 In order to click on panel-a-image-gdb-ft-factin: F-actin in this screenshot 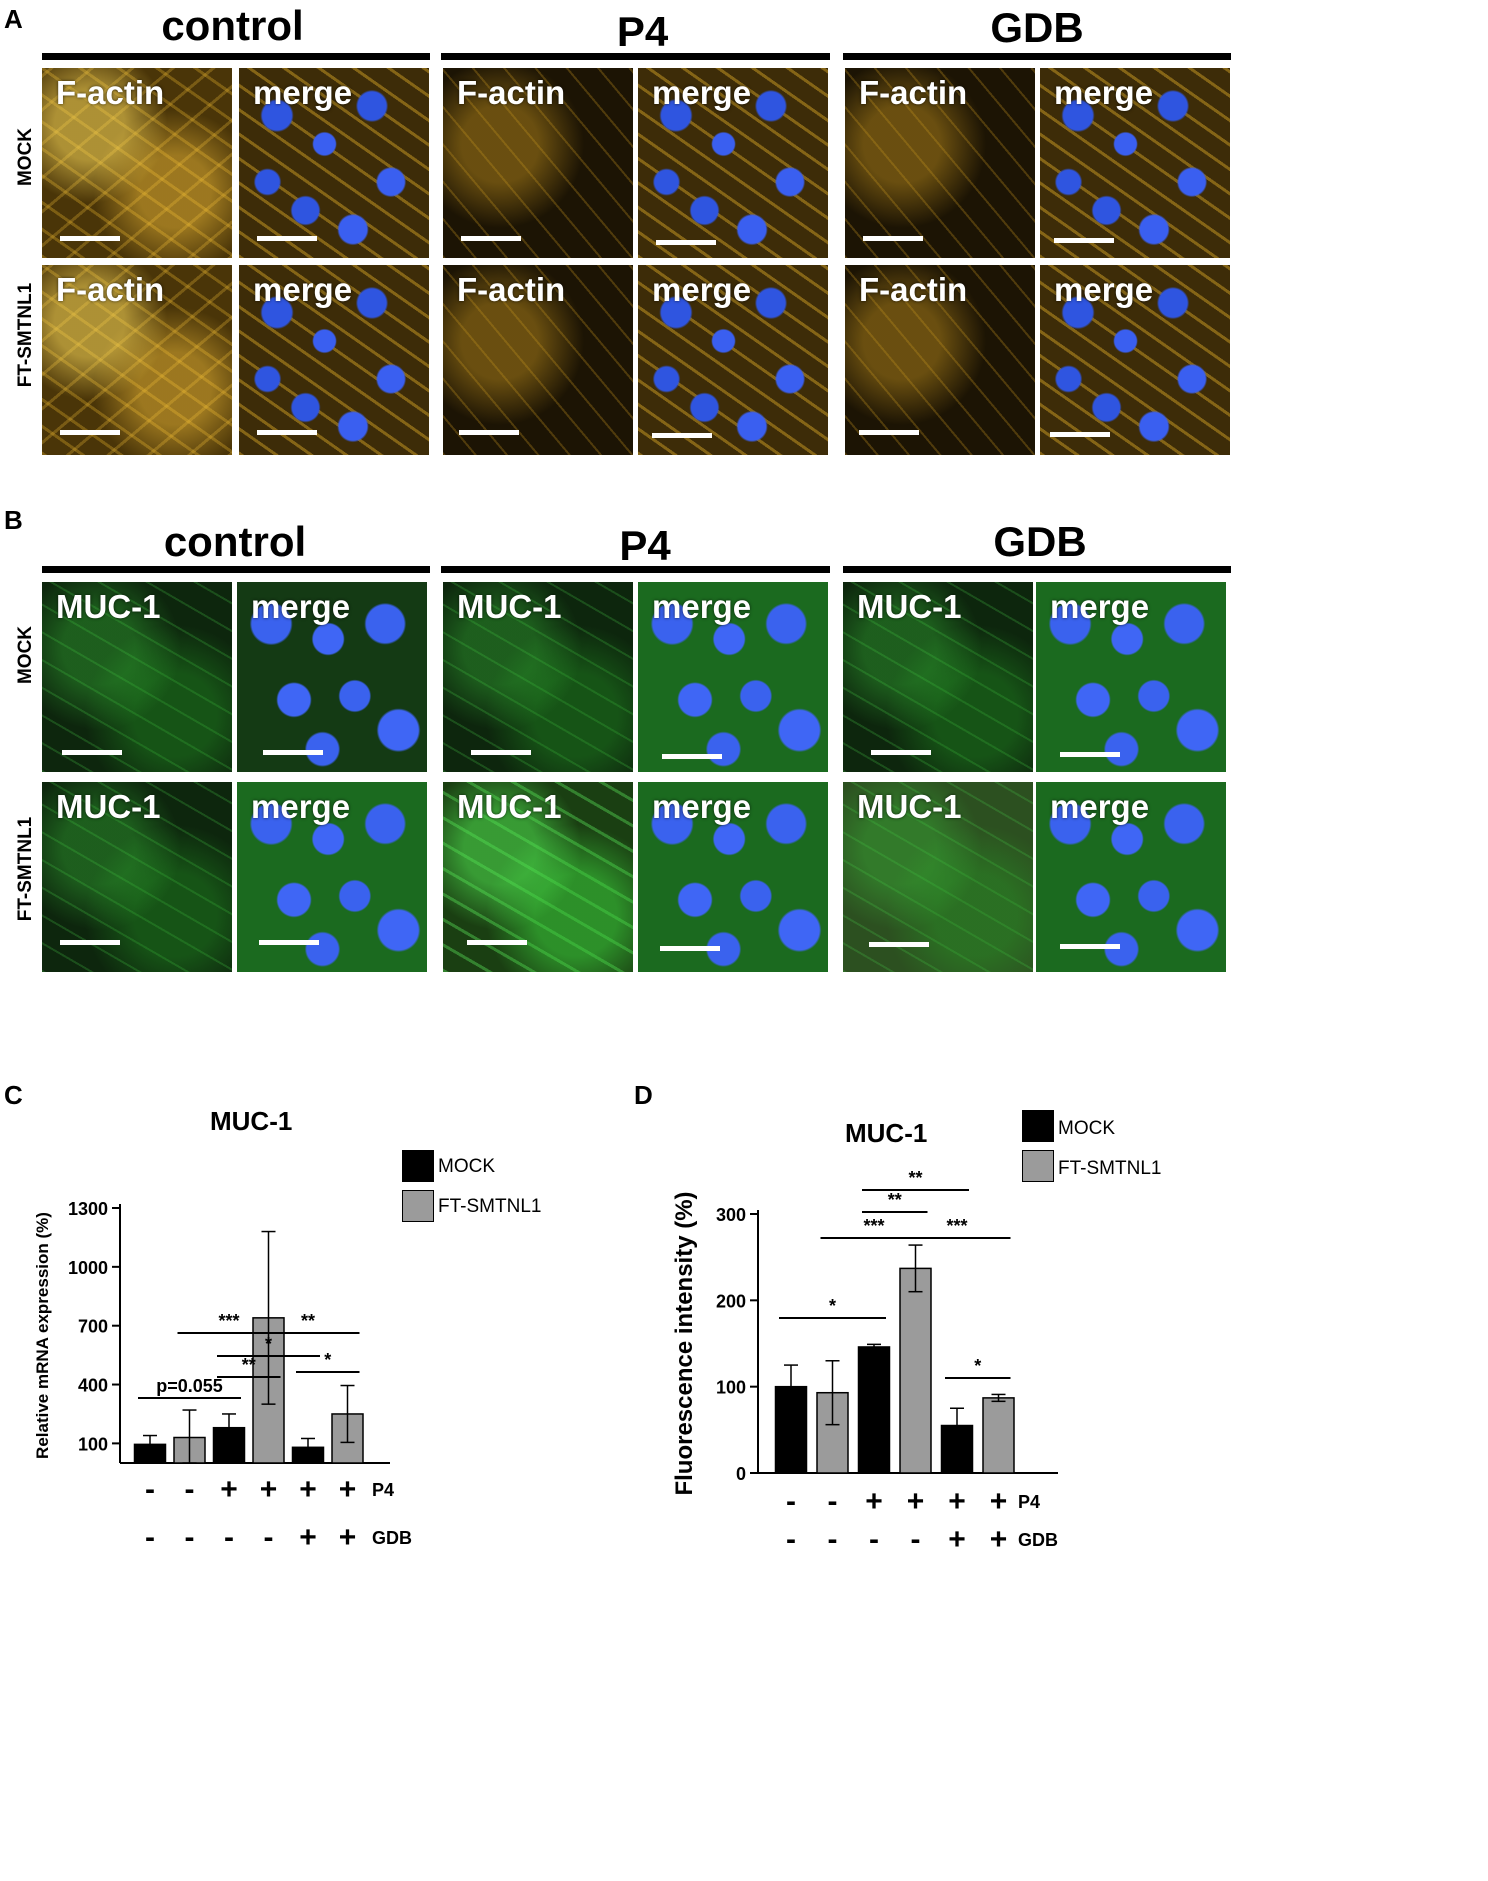, I will do `click(940, 360)`.